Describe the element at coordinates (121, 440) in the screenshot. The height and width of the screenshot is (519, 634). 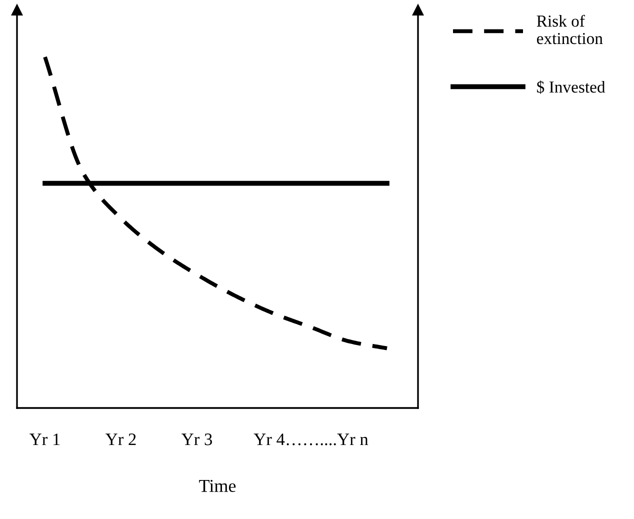
I see `x-tick-label: Yr 2` at that location.